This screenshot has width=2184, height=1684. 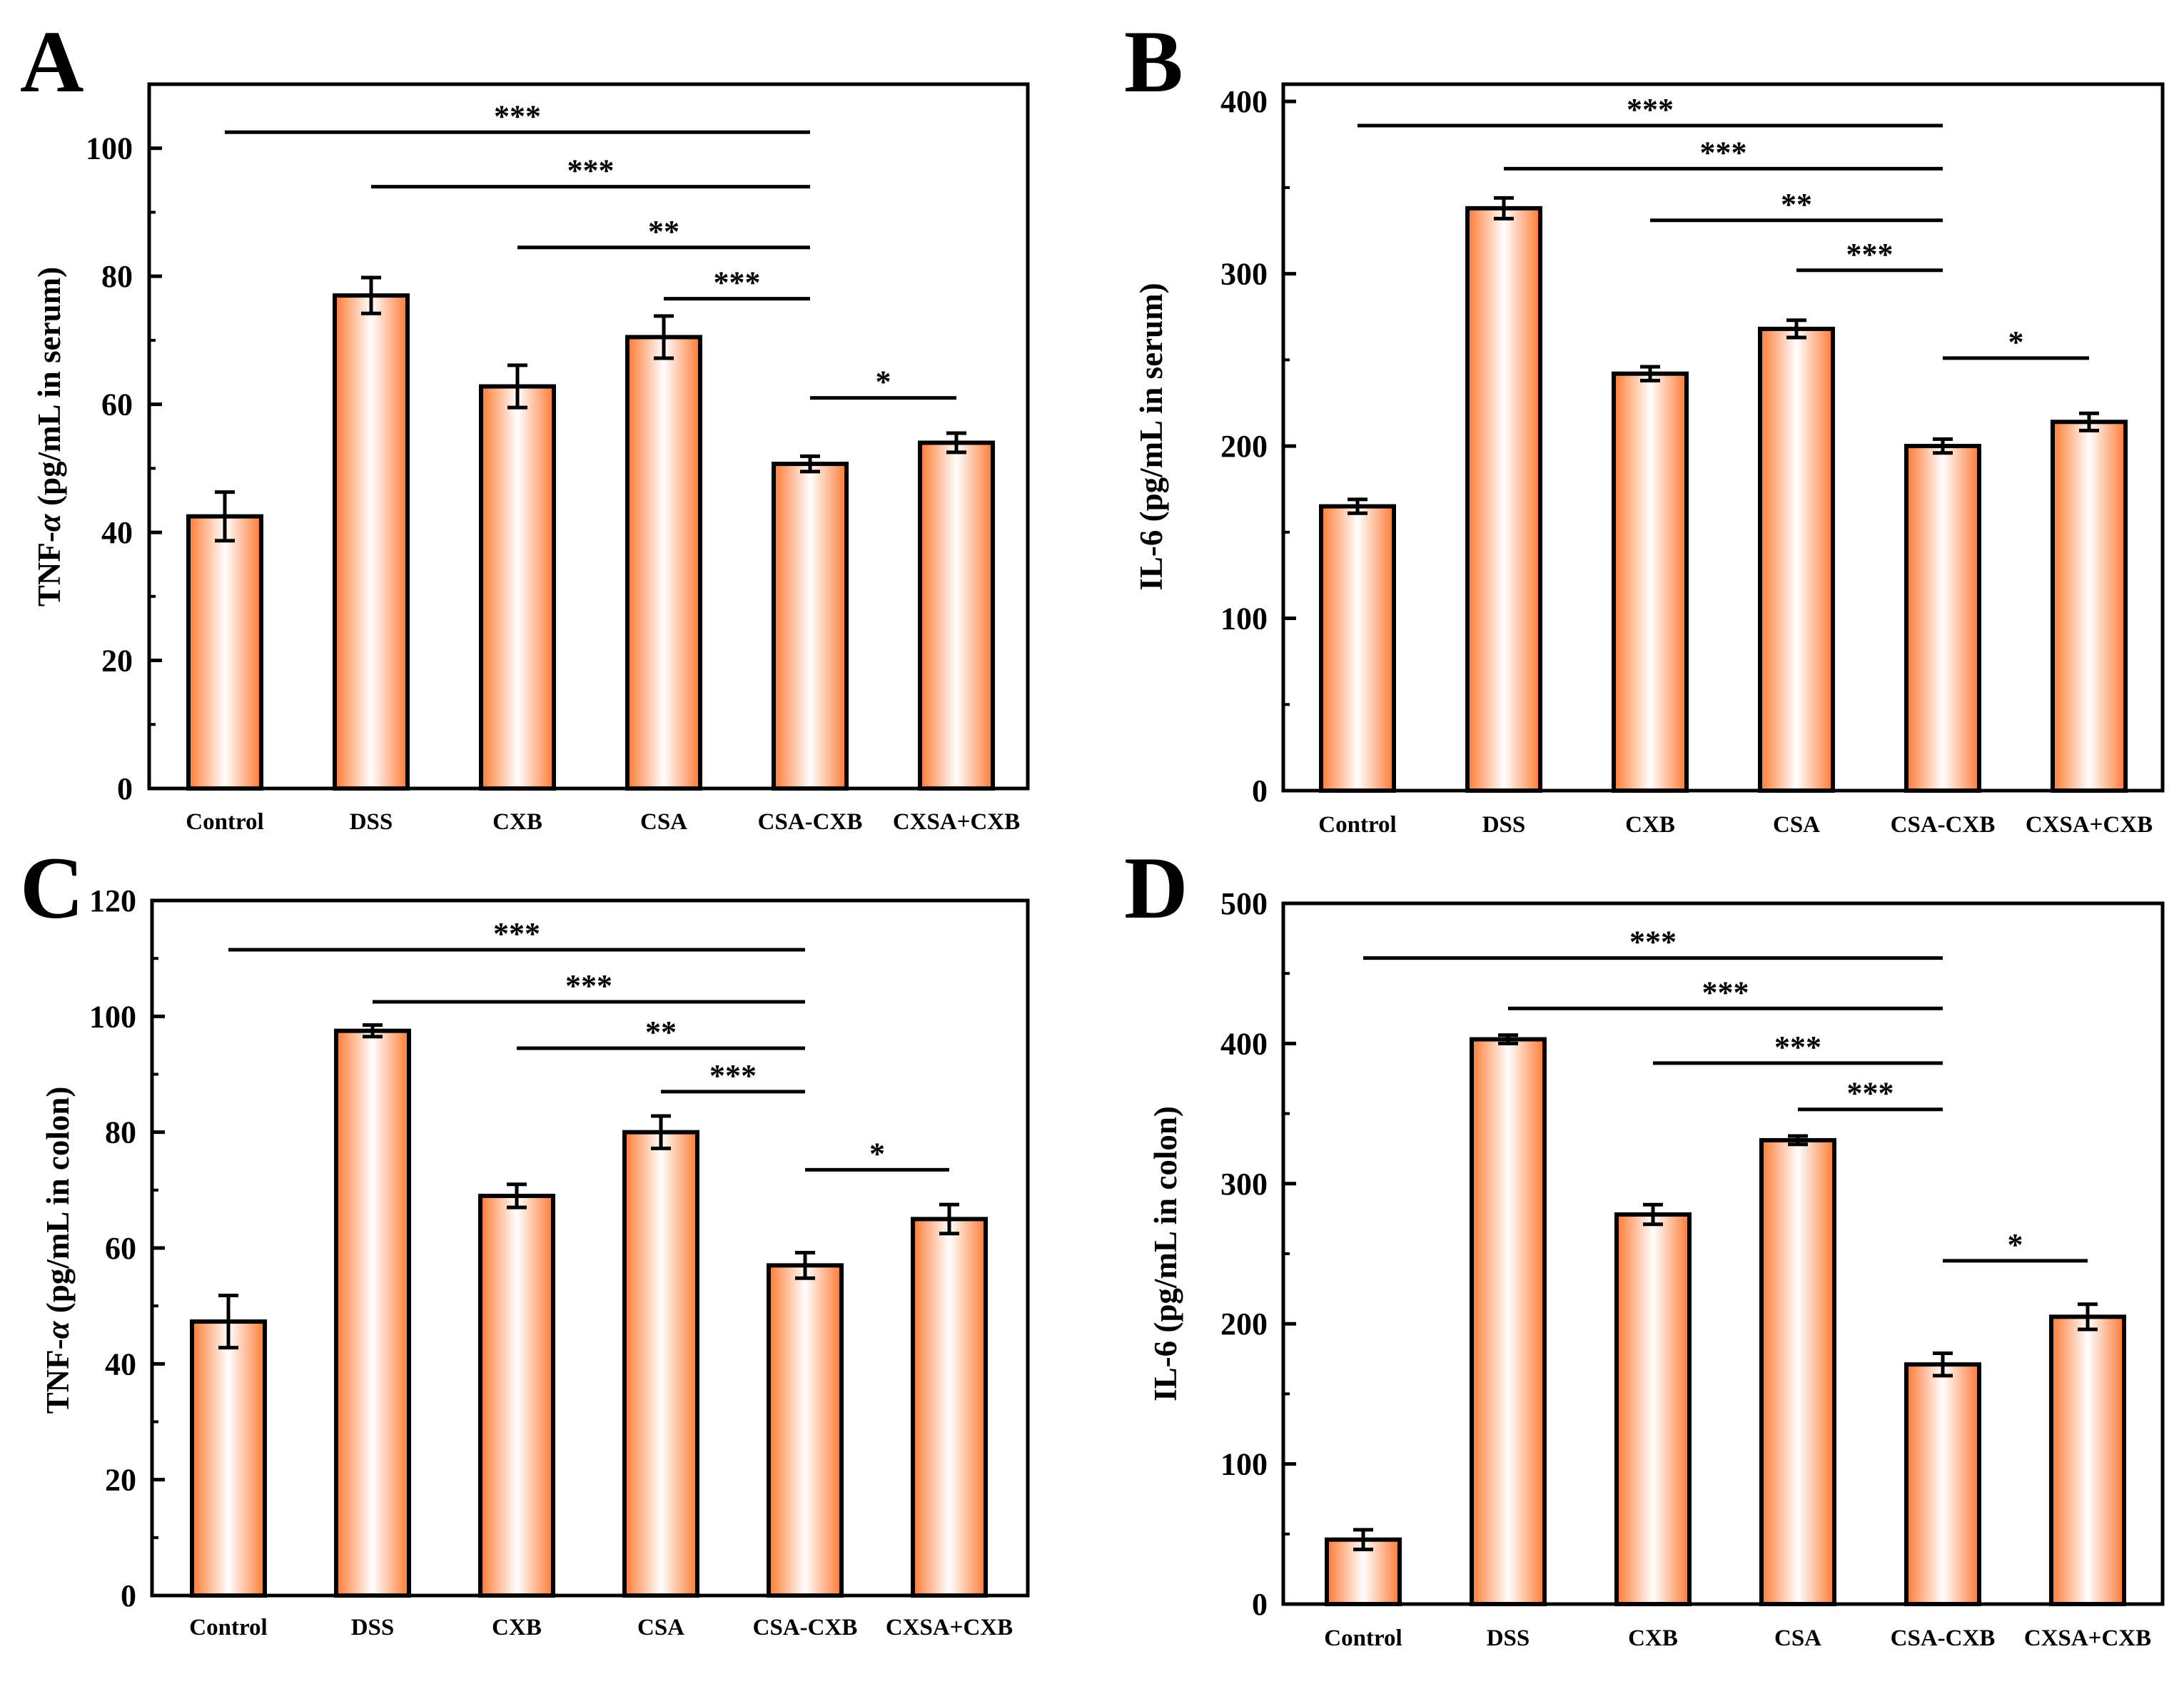 What do you see at coordinates (52, 62) in the screenshot?
I see `panel-letter-a: A` at bounding box center [52, 62].